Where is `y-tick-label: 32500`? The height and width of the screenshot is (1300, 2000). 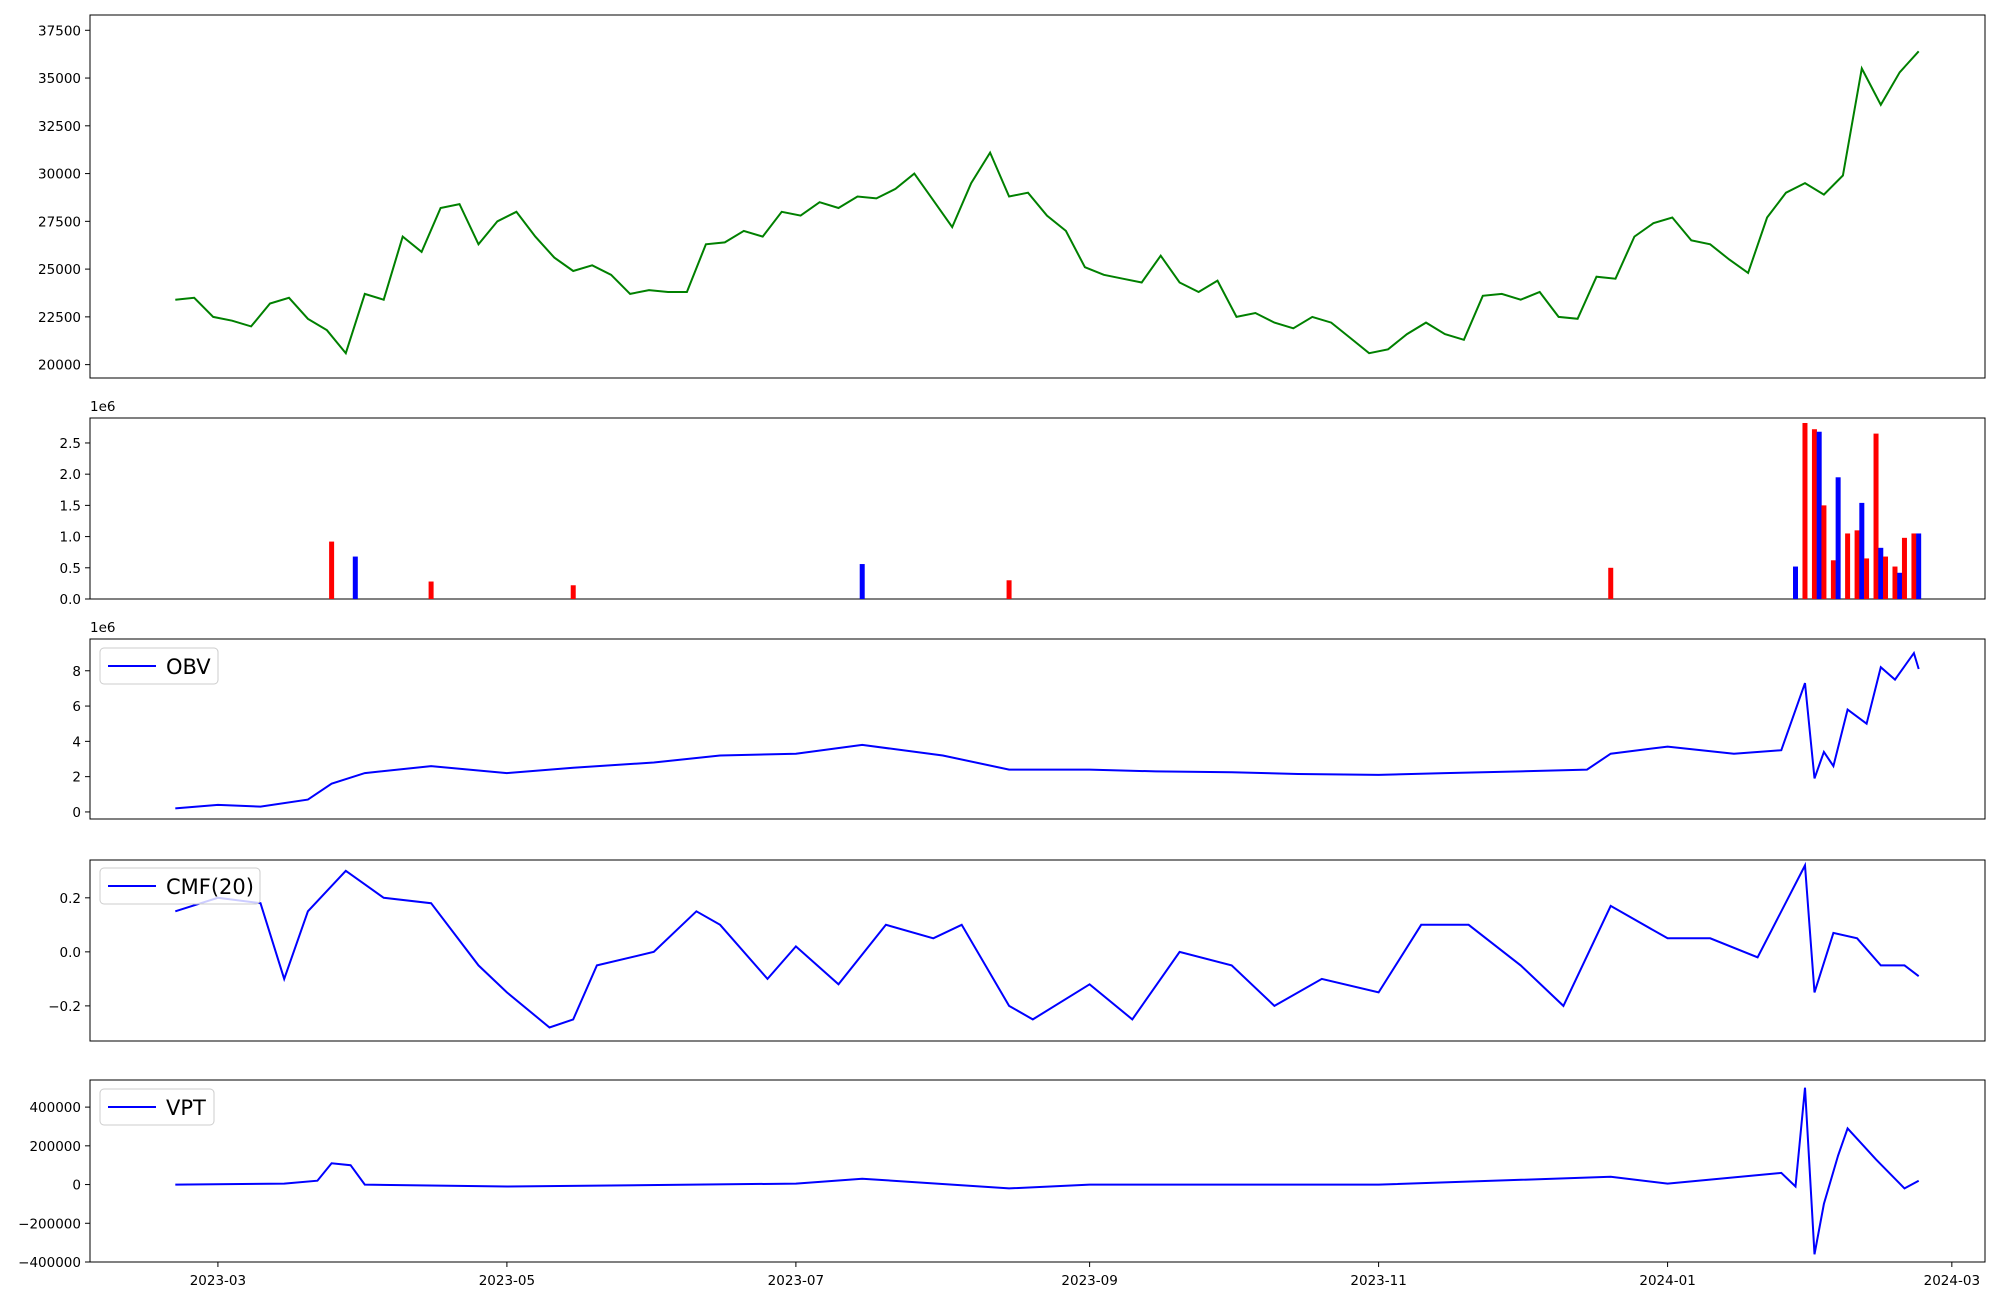
y-tick-label: 32500 is located at coordinates (59, 127).